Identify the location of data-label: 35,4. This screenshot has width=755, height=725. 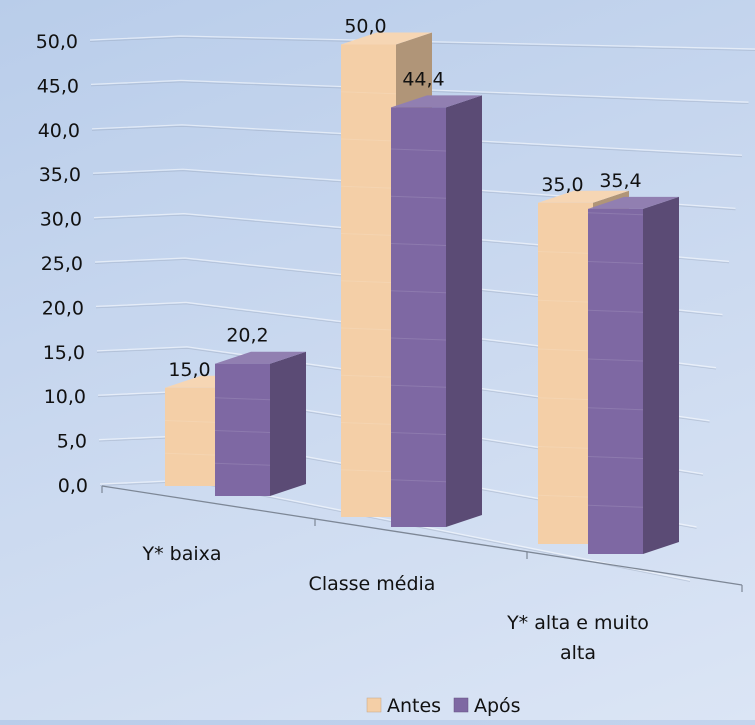
(620, 181).